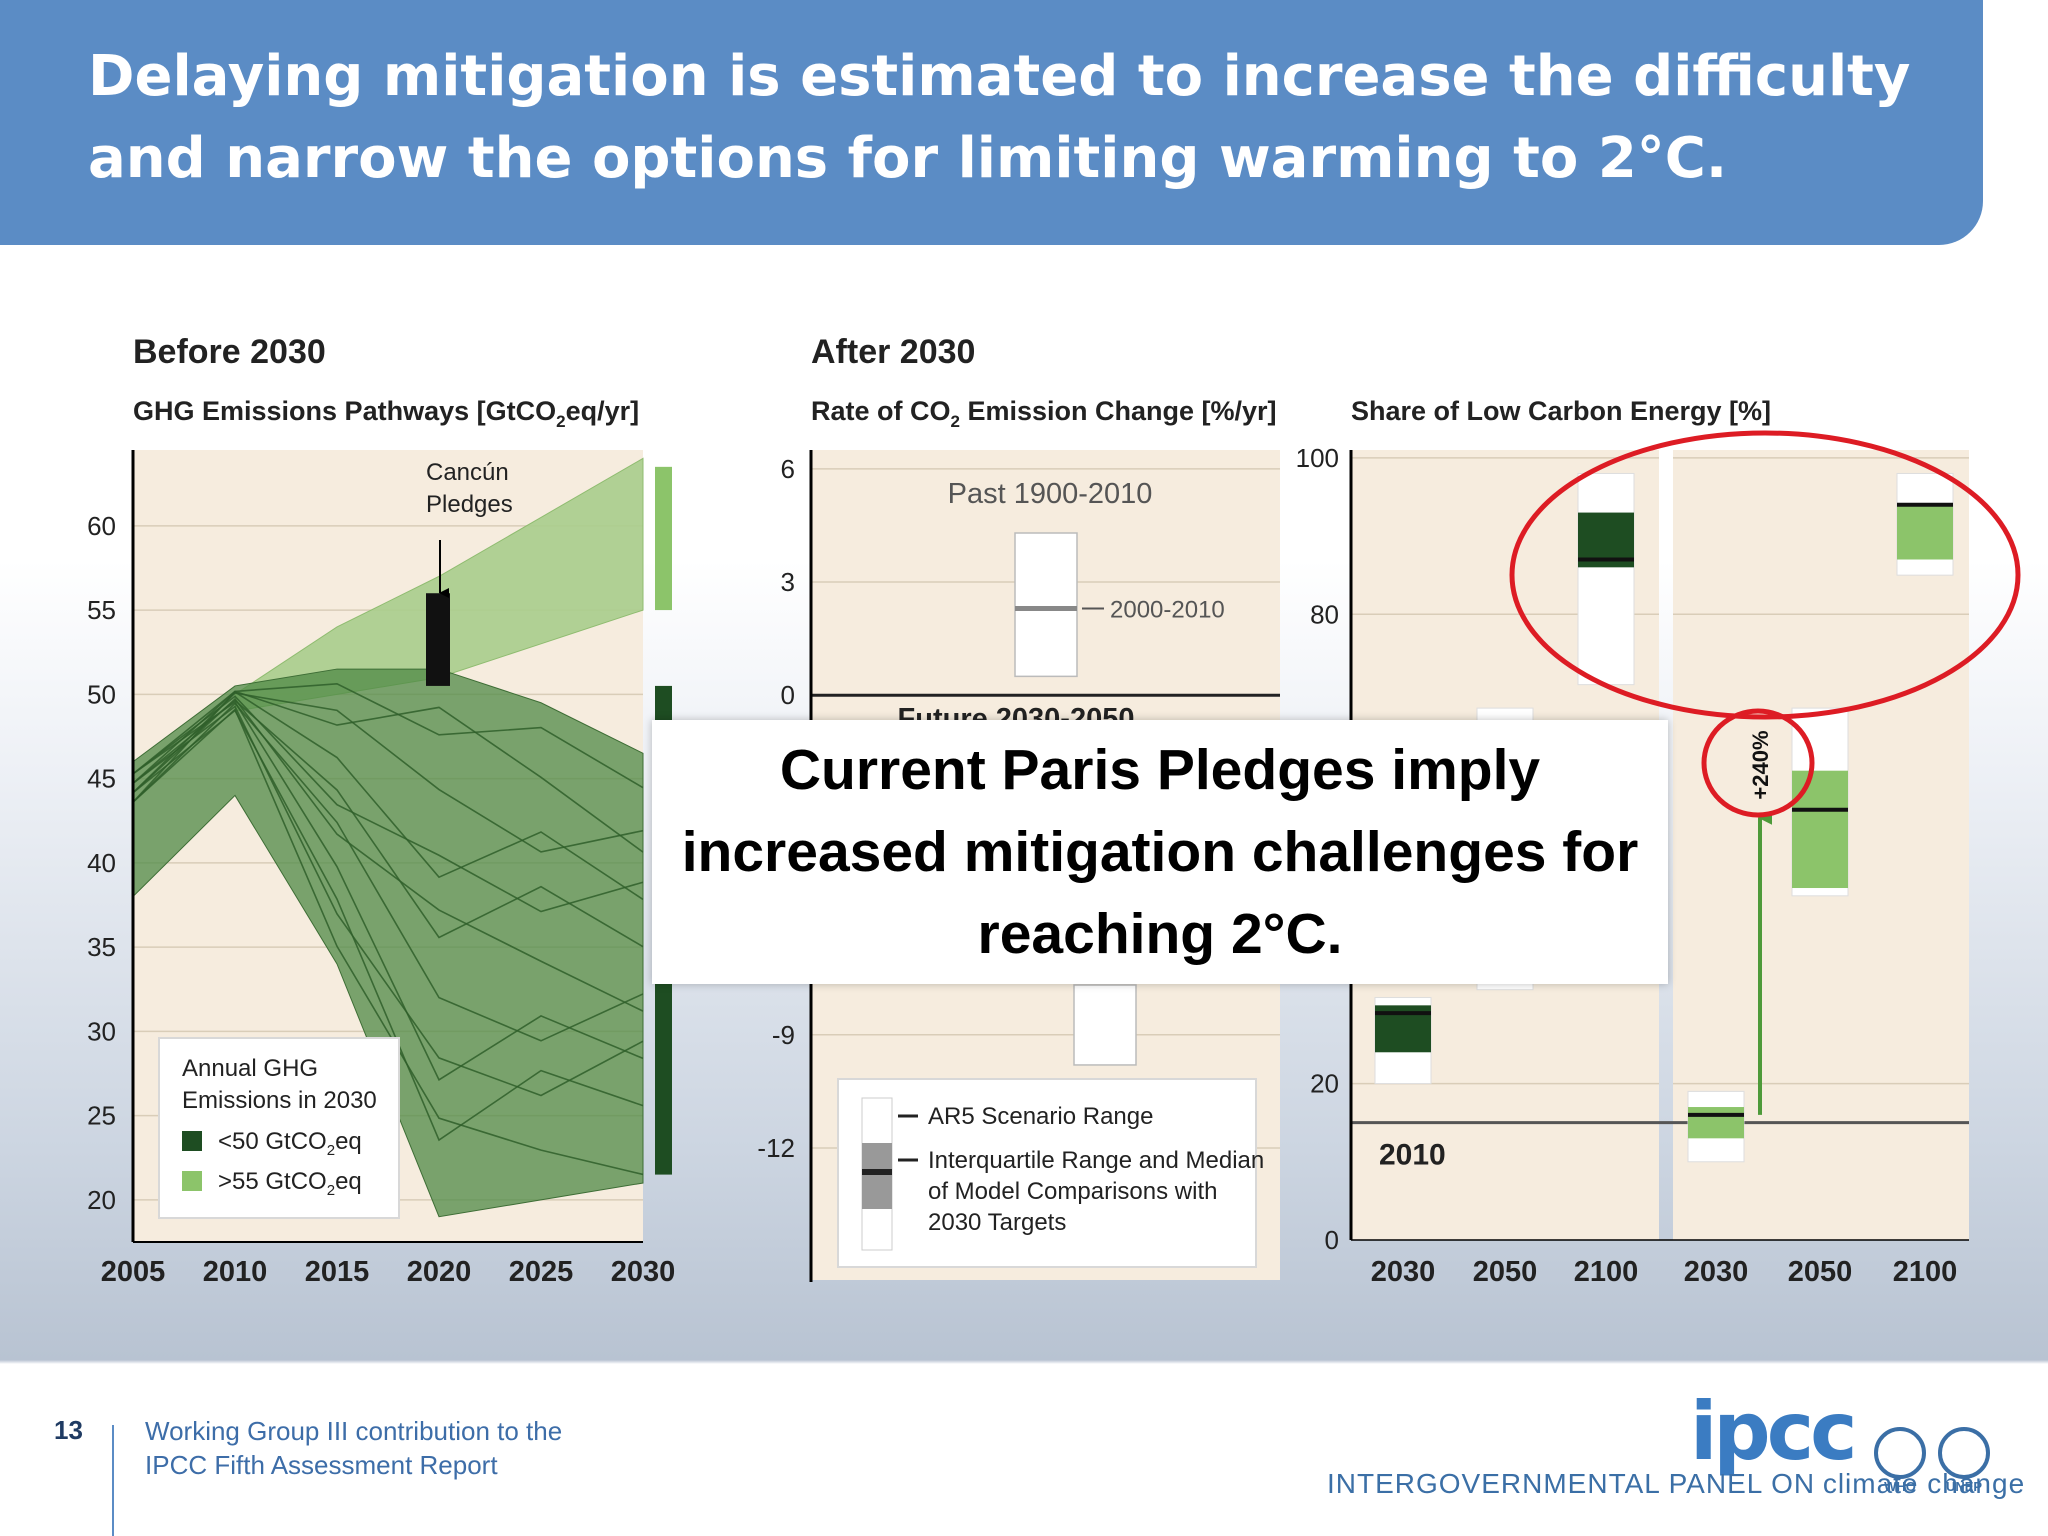 Image resolution: width=2048 pixels, height=1536 pixels. Describe the element at coordinates (101, 694) in the screenshot. I see `y-tick-label: 50` at that location.